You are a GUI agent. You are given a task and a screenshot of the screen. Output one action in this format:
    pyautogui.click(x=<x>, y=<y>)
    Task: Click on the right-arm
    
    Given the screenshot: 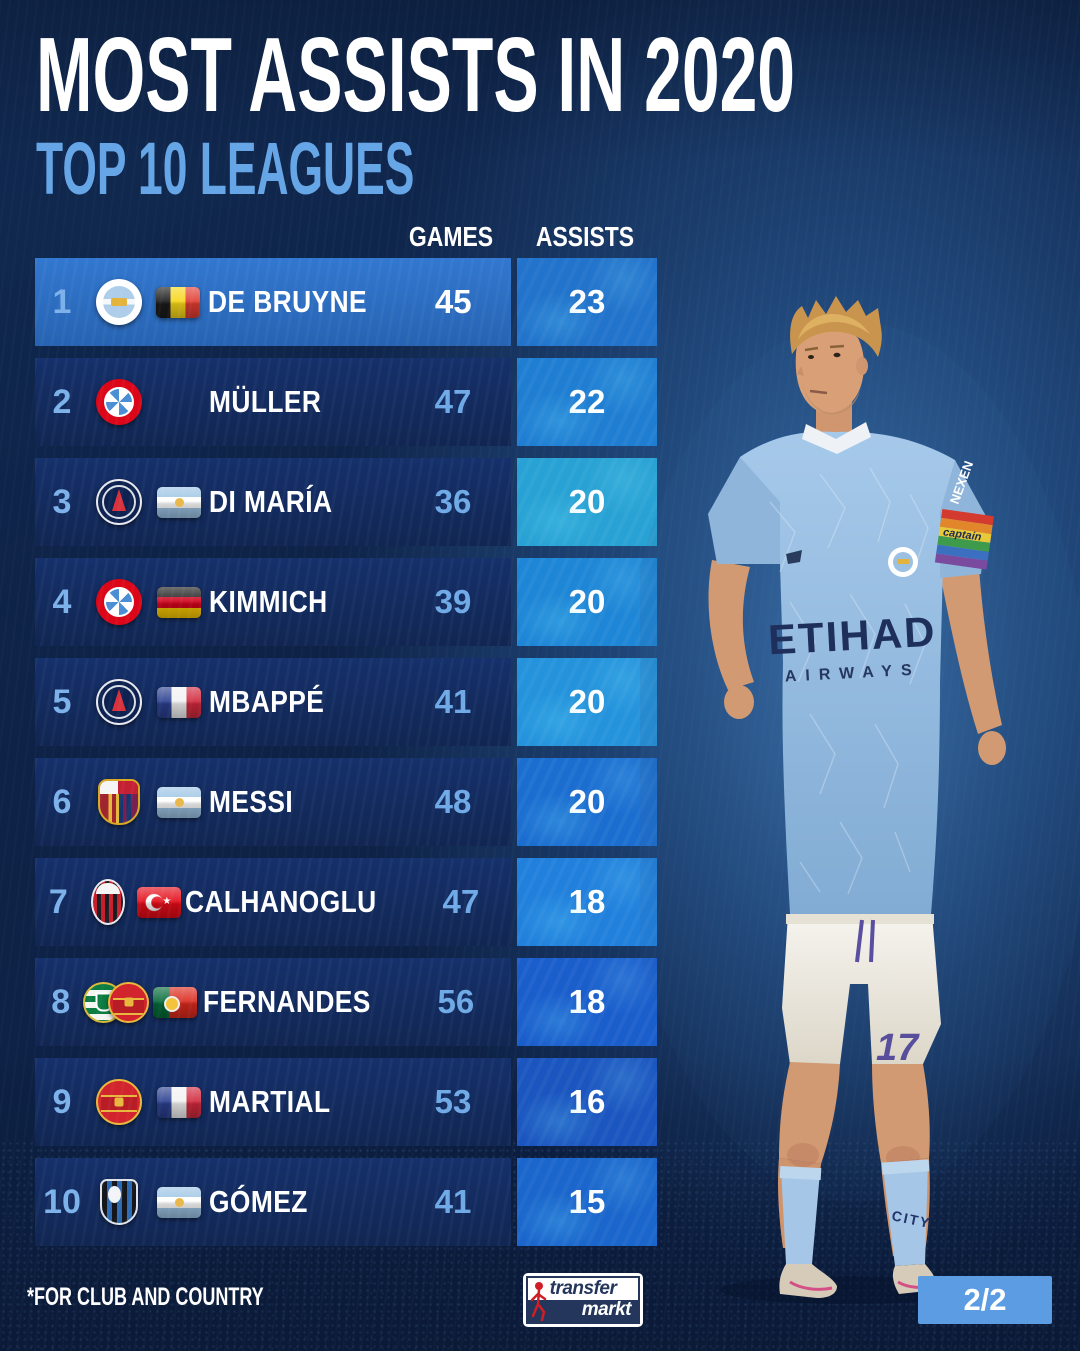 What is the action you would take?
    pyautogui.click(x=731, y=625)
    